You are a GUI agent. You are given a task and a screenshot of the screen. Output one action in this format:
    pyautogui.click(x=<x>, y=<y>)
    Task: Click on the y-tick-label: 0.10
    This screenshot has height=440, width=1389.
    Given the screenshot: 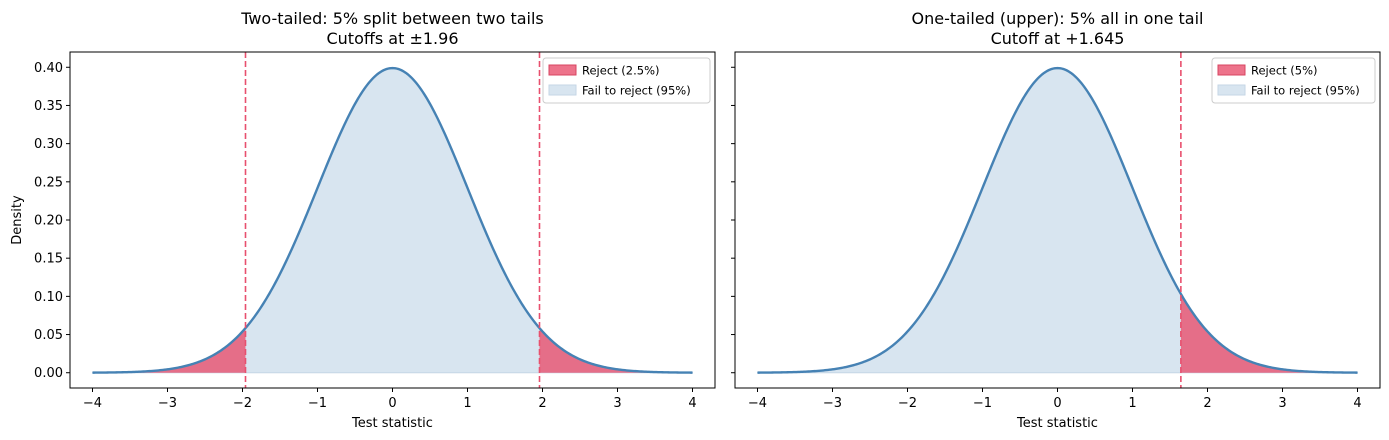 What is the action you would take?
    pyautogui.click(x=48, y=297)
    